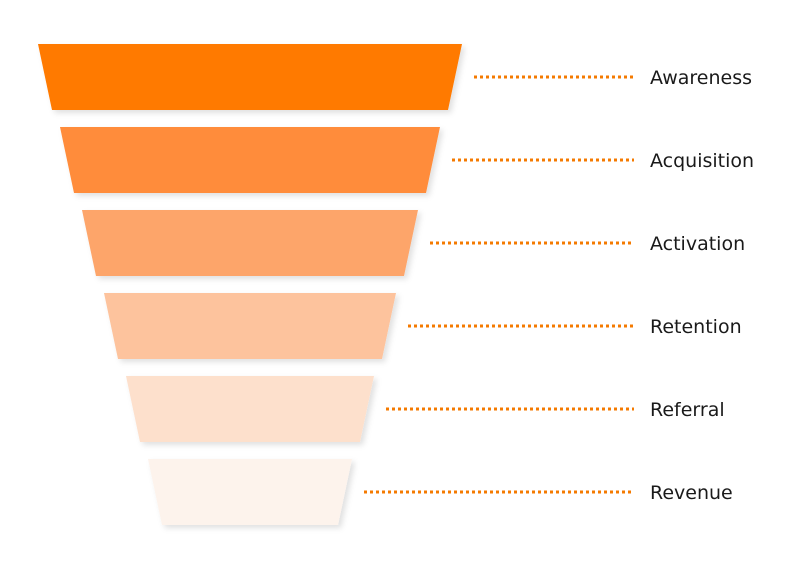  I want to click on stage-label-referral: Referral, so click(687, 410).